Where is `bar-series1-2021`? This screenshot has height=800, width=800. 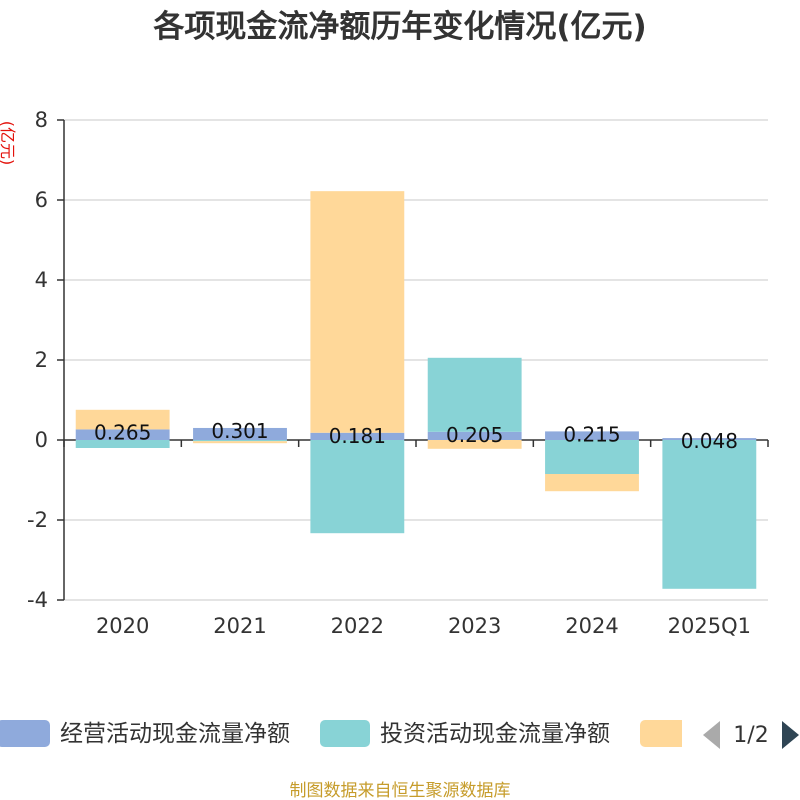 bar-series1-2021 is located at coordinates (240, 433).